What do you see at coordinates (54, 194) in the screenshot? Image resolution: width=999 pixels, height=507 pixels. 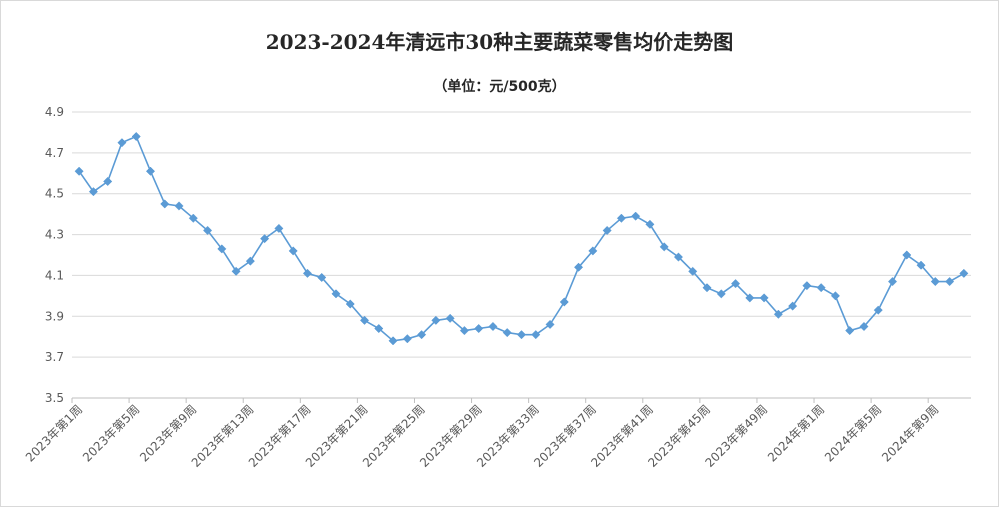 I see `y-tick-label: 4.5` at bounding box center [54, 194].